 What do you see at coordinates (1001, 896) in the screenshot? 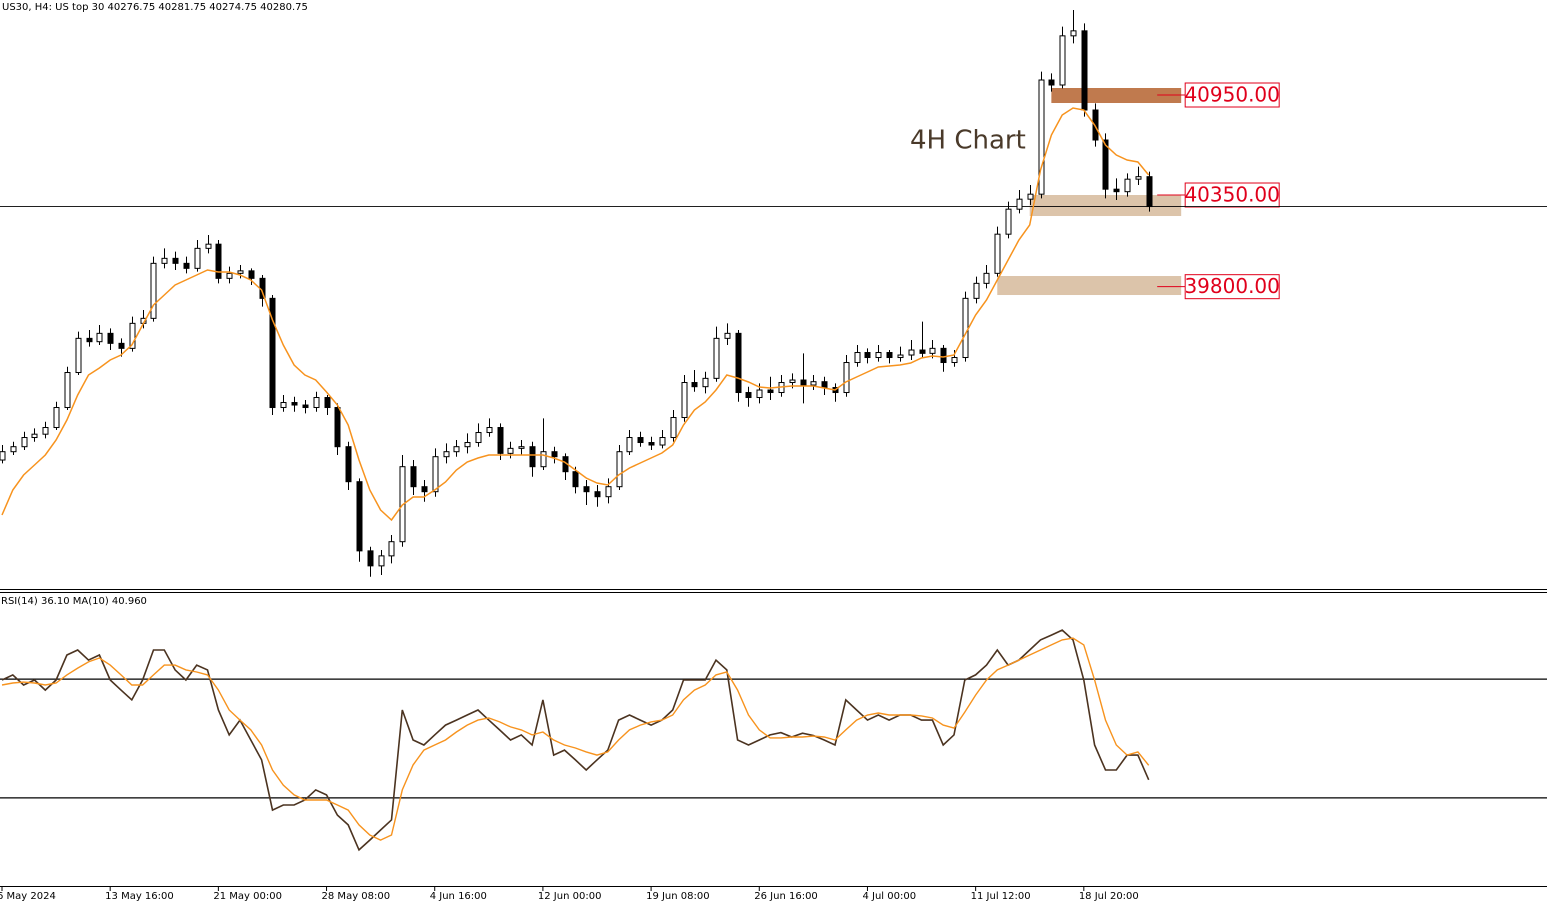
I see `x-tick-label: 11 Jul 12:00` at bounding box center [1001, 896].